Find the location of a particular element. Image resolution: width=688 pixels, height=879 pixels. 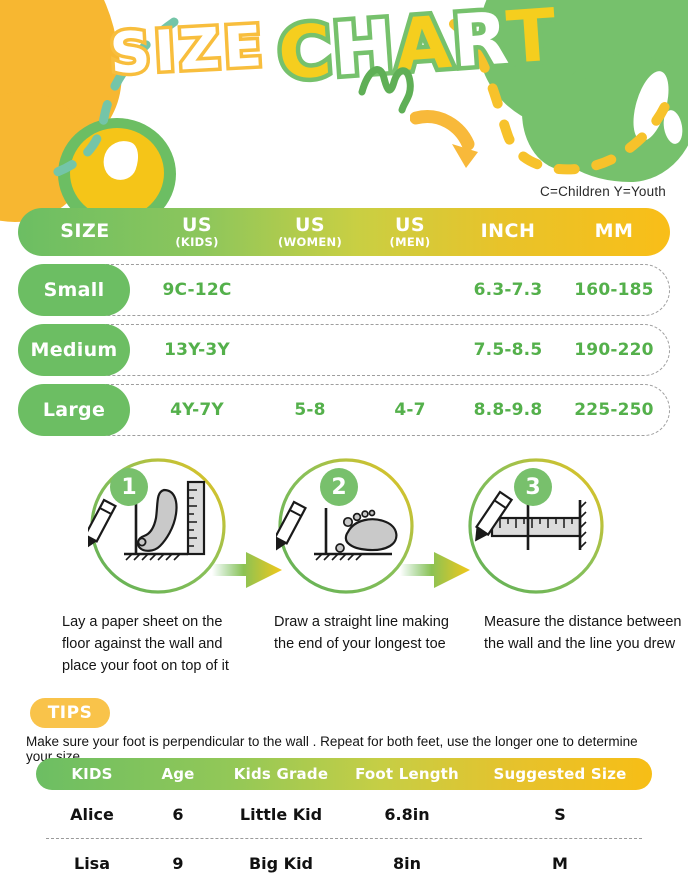

cell-inch: 7.5-8.5 is located at coordinates (508, 350).